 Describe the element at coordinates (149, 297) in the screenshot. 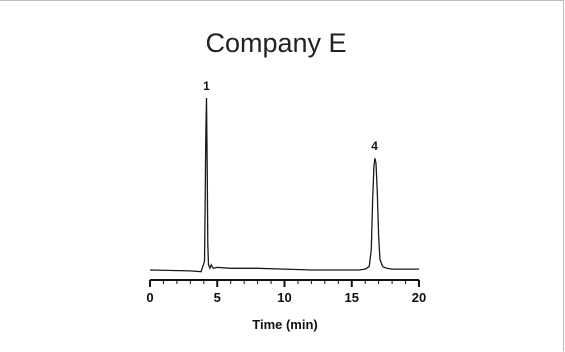

I see `x-tick-label-0: 0` at that location.